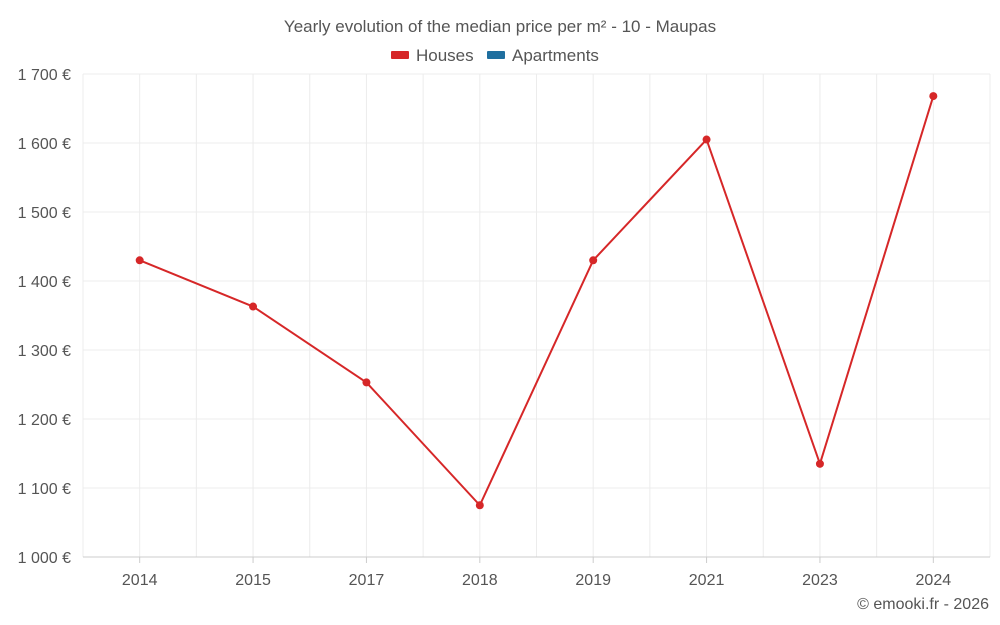 The image size is (1000, 625). I want to click on legend-swatch-apartments, so click(496, 55).